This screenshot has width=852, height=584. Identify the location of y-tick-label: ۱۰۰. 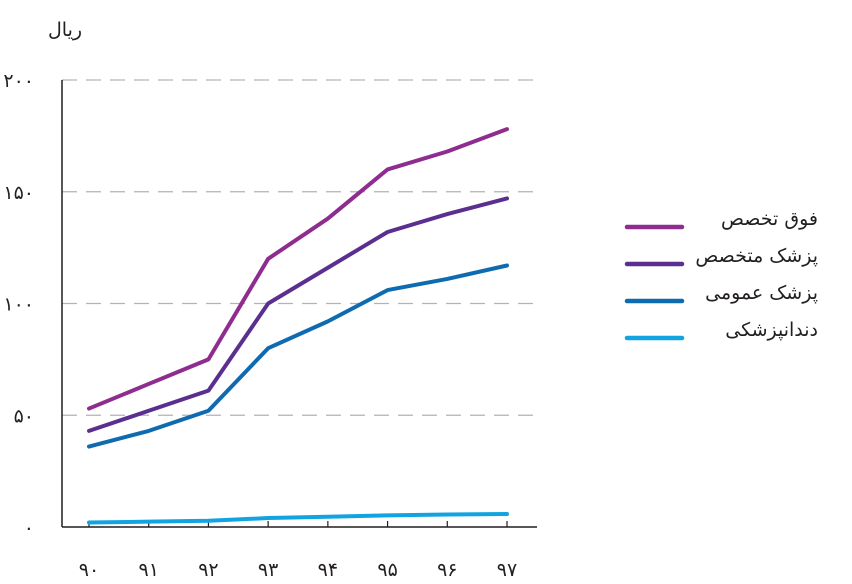
(18, 305).